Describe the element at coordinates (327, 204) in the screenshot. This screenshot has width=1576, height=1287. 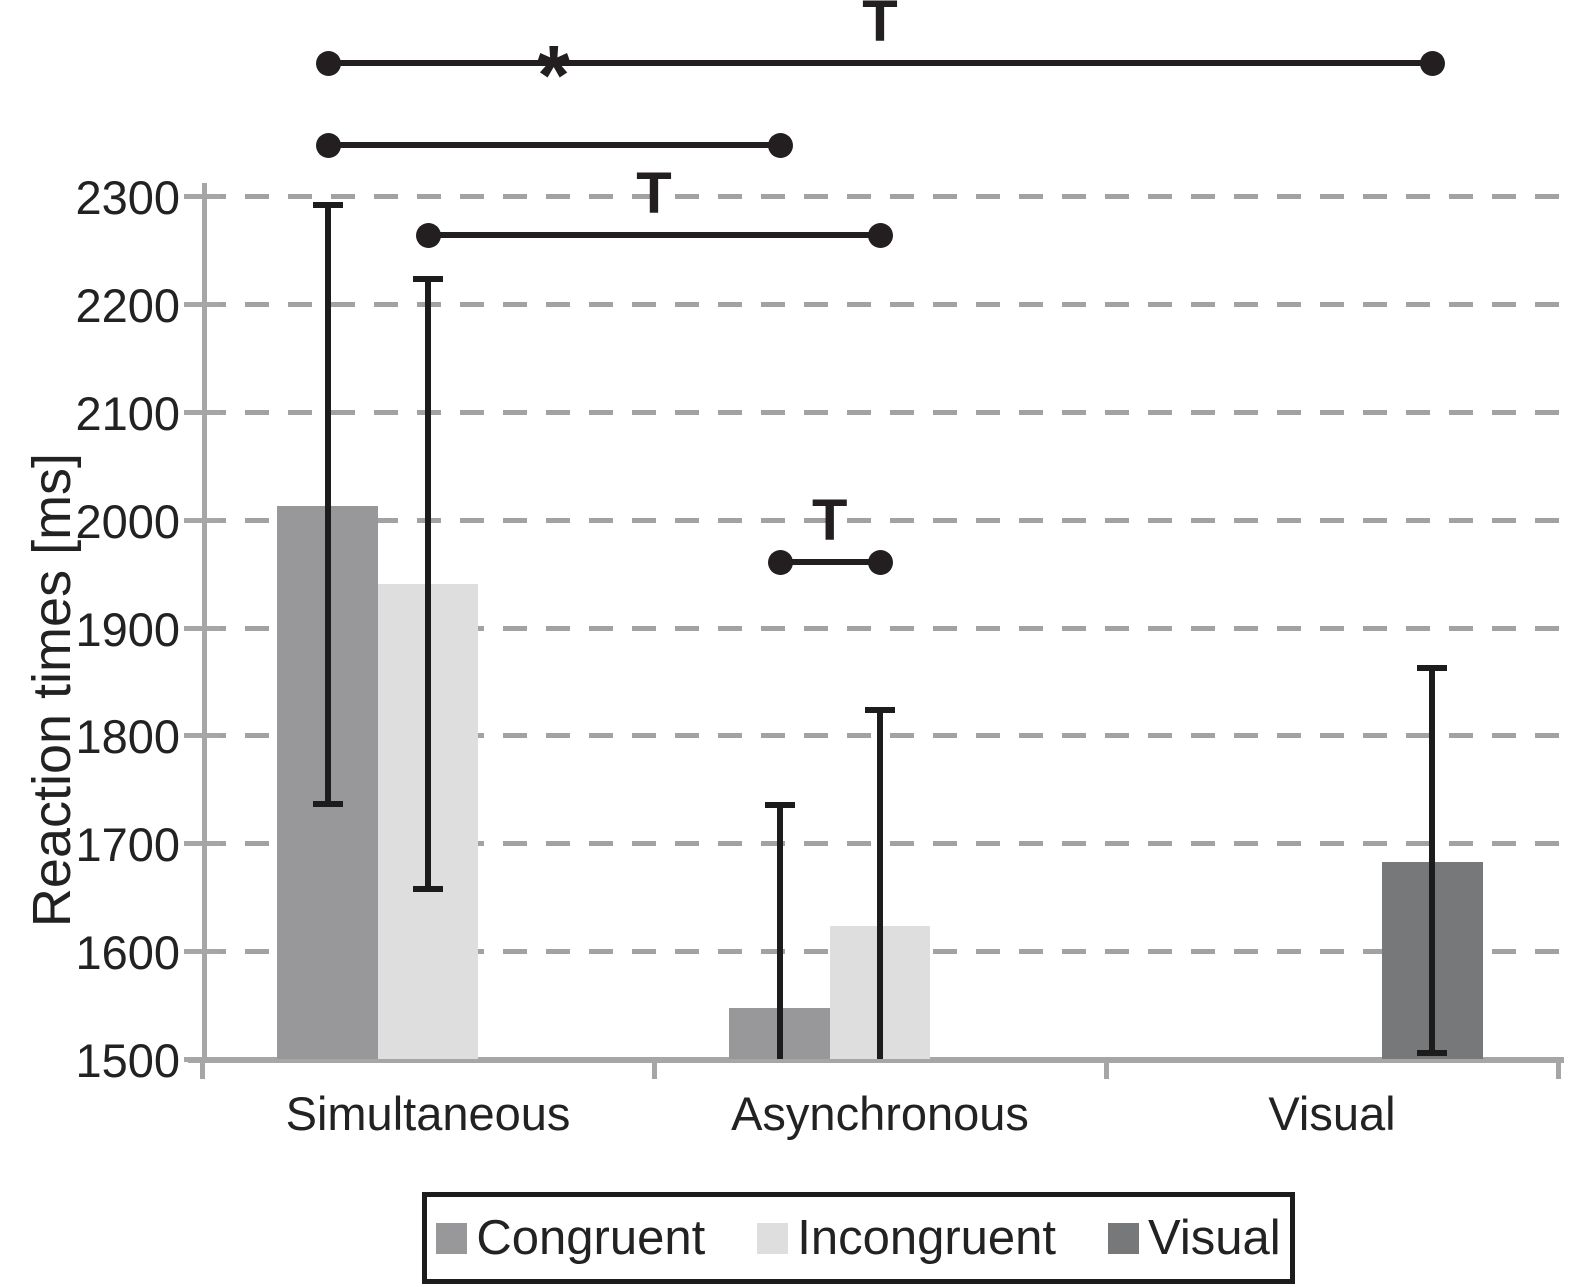
I see `error-bar-simultaneous-congruent-cap-top` at that location.